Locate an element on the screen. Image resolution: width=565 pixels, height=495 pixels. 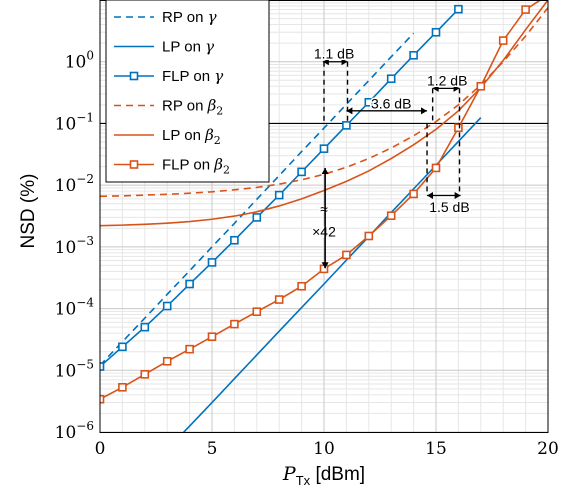
legend-entry-4: RP on β2 is located at coordinates (168, 107).